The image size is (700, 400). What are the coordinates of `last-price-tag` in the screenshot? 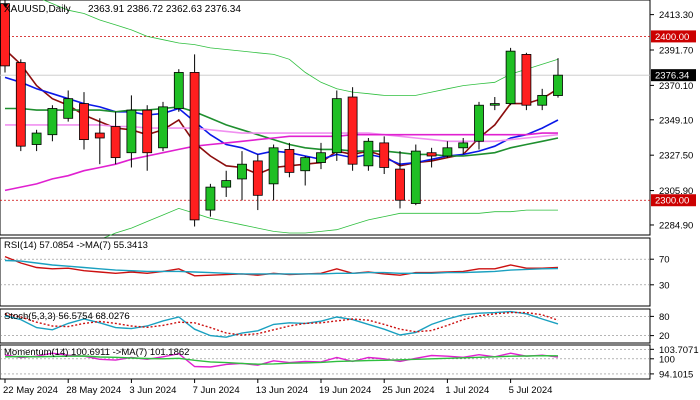 It's located at (673, 75).